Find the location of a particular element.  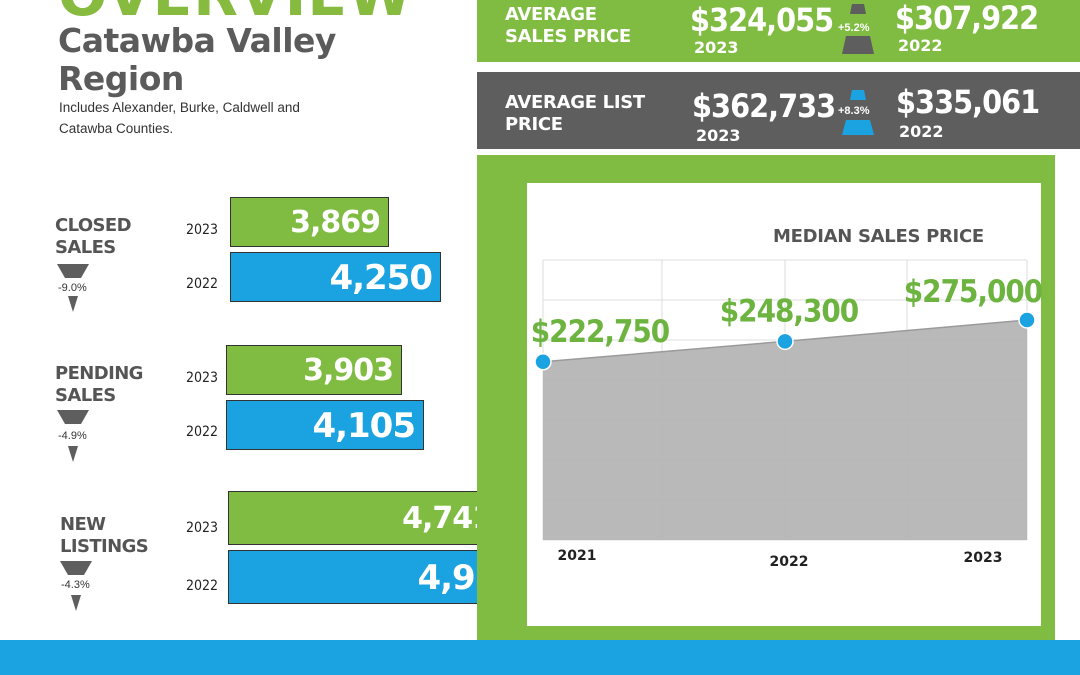

closed-sales-year-2022: 2022 is located at coordinates (202, 284).